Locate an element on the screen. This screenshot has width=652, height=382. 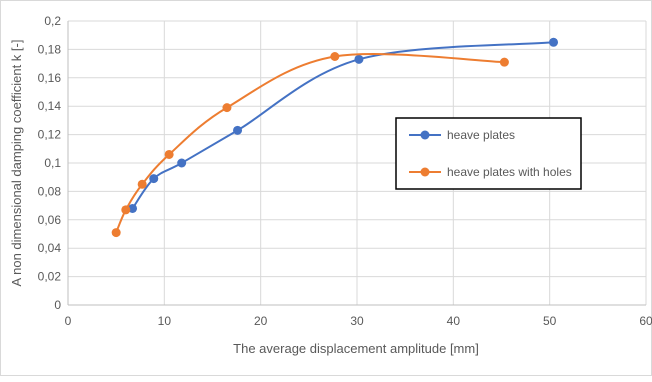
x-tick-label: 20 is located at coordinates (261, 321).